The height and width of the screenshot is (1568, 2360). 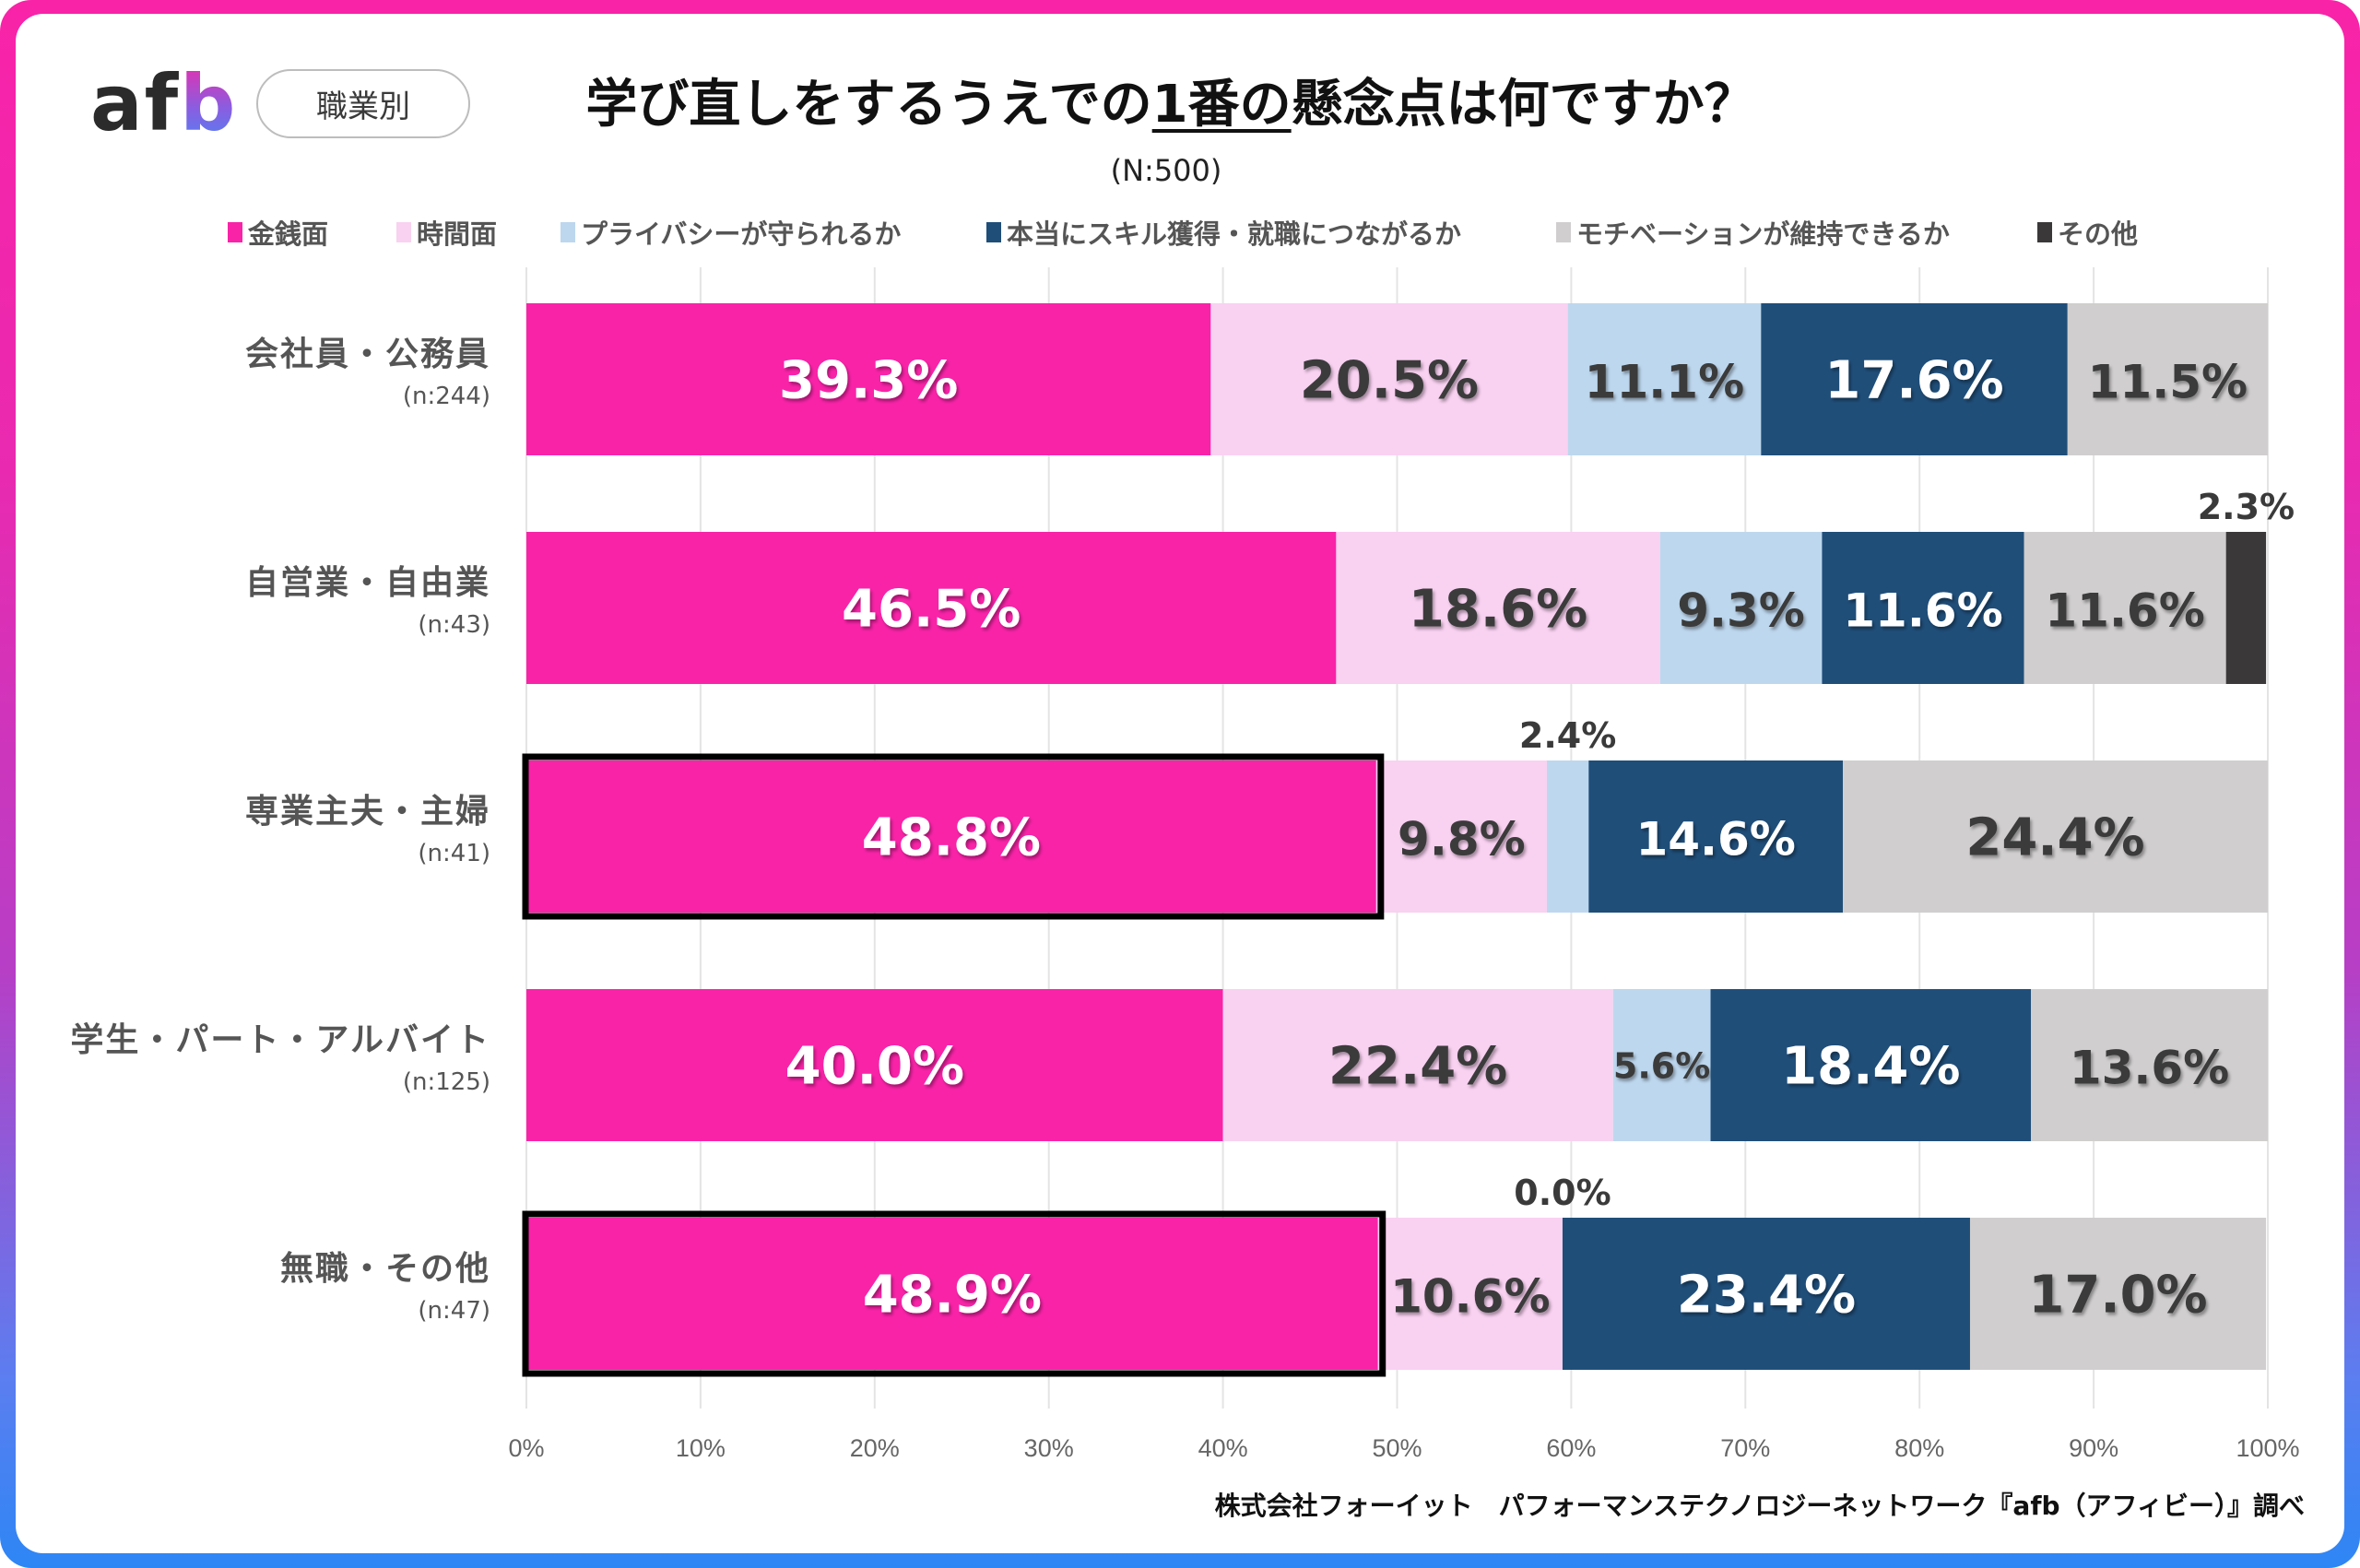 I want to click on data-label: 9.8%, so click(x=1462, y=840).